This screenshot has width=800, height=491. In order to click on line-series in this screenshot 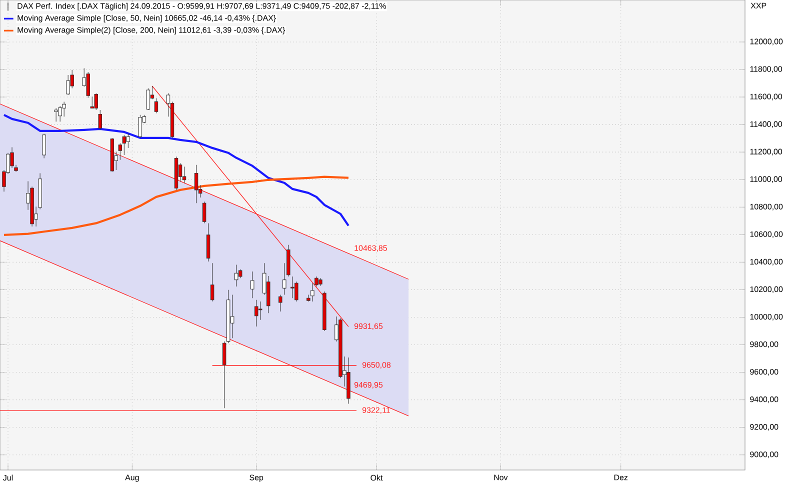, I will do `click(176, 206)`.